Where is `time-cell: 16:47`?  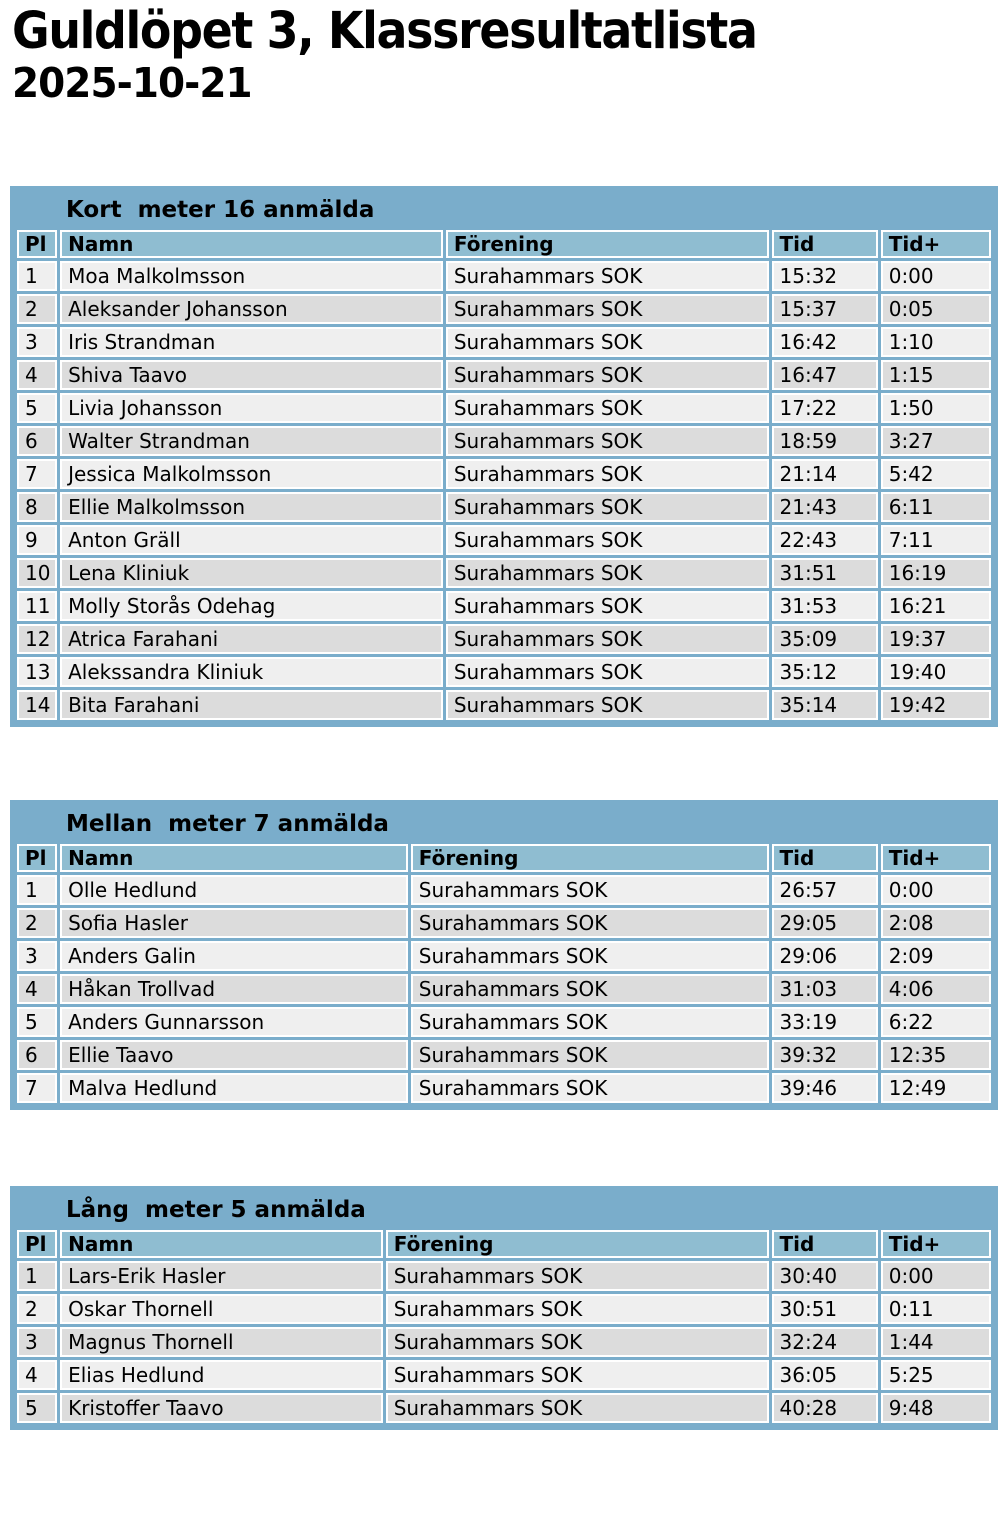 time-cell: 16:47 is located at coordinates (824, 375).